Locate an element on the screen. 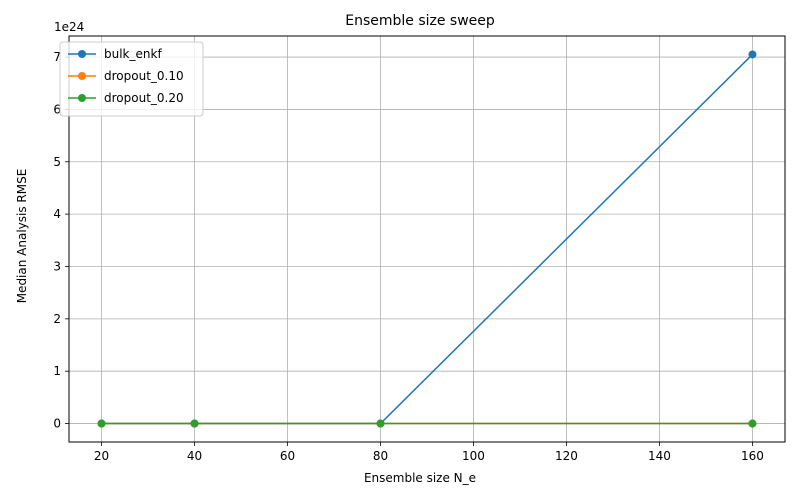 The height and width of the screenshot is (500, 800). x-tick-label: 120 is located at coordinates (566, 456).